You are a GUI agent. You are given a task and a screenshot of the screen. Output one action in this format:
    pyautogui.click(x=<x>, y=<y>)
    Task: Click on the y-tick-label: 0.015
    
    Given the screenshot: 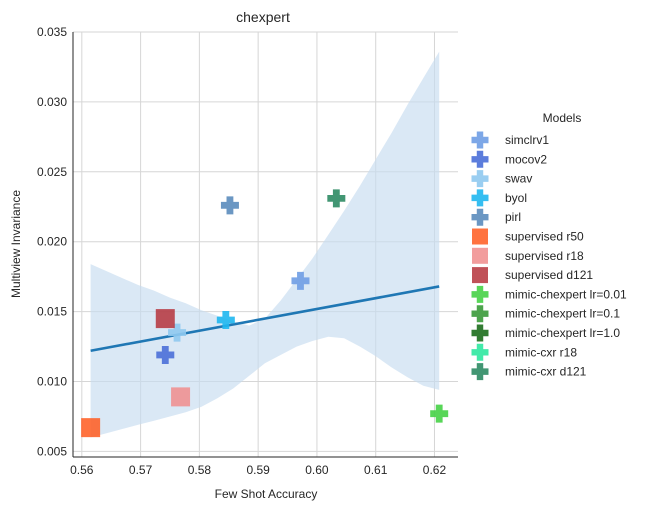 What is the action you would take?
    pyautogui.click(x=52, y=312)
    